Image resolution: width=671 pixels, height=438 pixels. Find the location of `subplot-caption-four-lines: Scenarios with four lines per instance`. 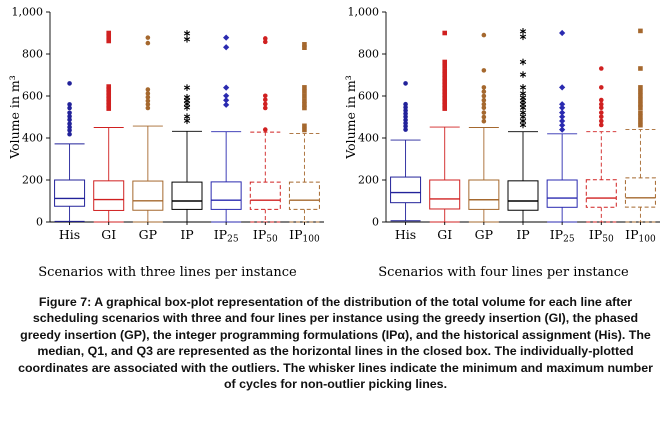

subplot-caption-four-lines: Scenarios with four lines per instance is located at coordinates (503, 272).